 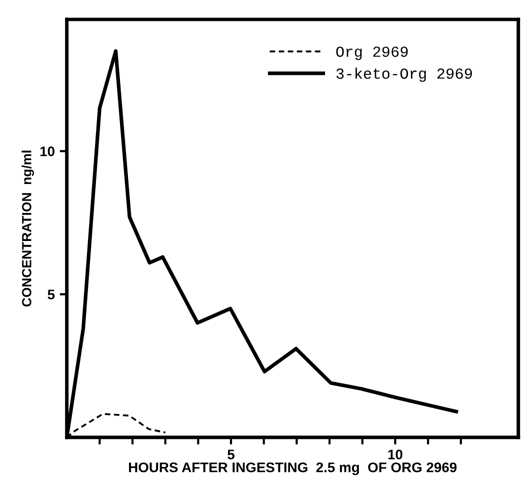 What do you see at coordinates (293, 469) in the screenshot?
I see `x-axis-title: HOURS AFTER INGESTING 2.5 mg OF ORG 2969` at bounding box center [293, 469].